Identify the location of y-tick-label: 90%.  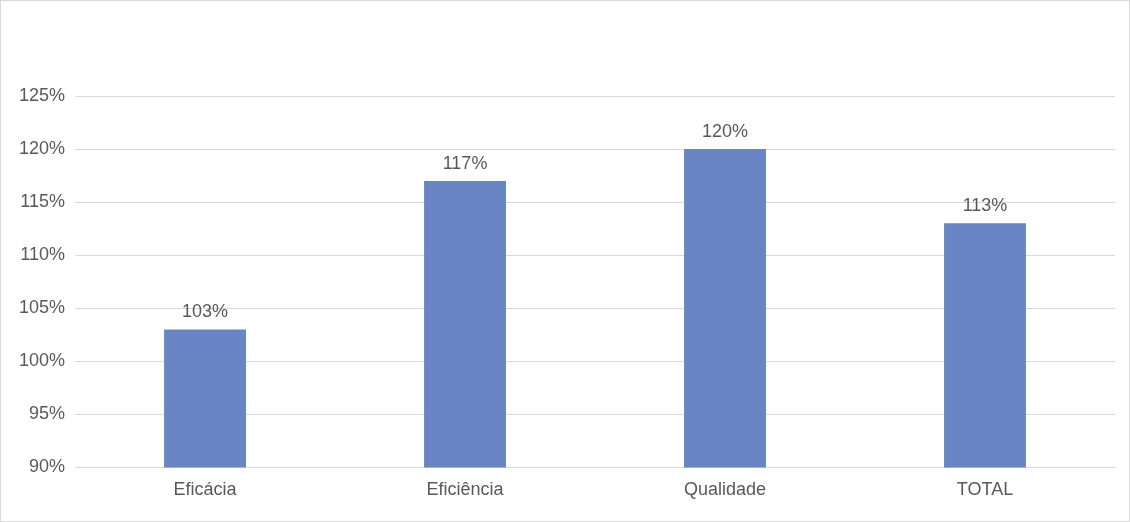
(47, 466).